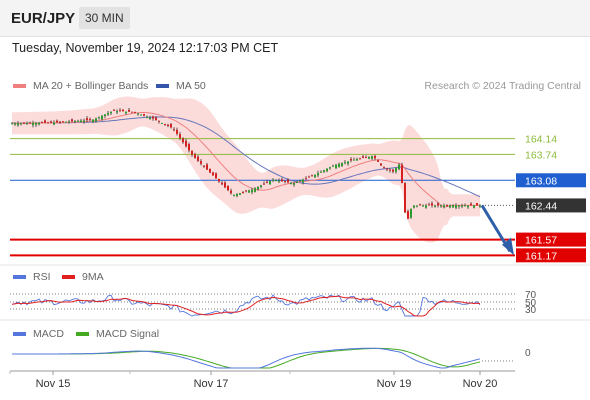 The image size is (590, 400). I want to click on legend-macd-label: MACD, so click(48, 334).